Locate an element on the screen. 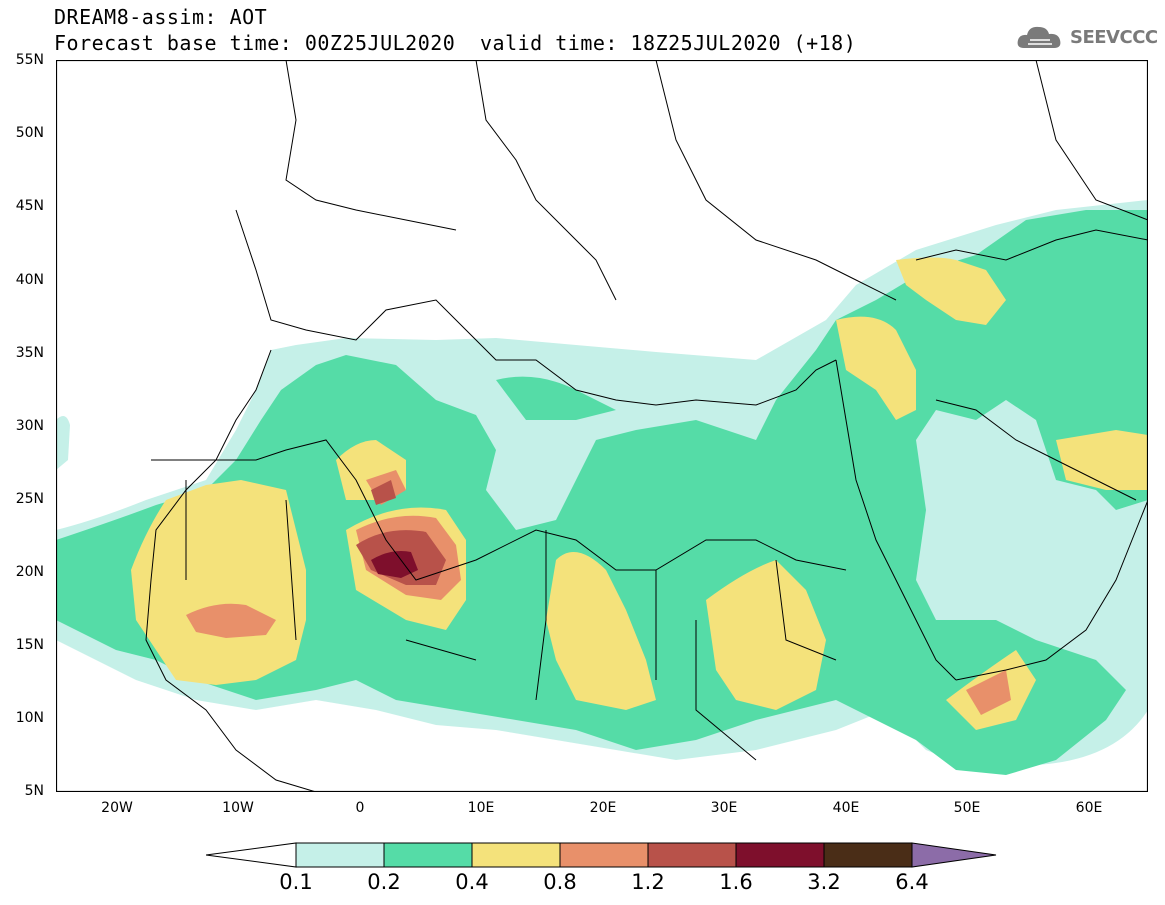  lon-label-50e: 50E is located at coordinates (967, 808).